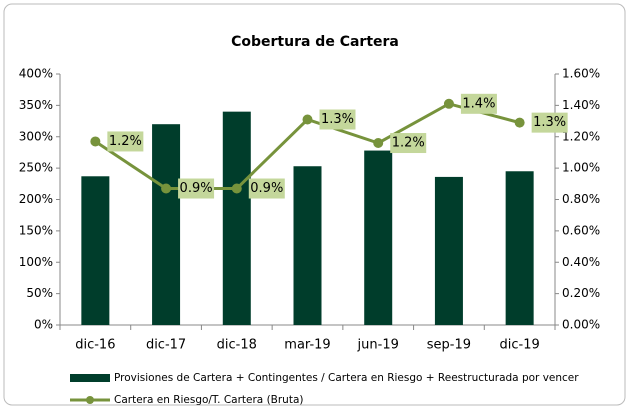 The image size is (630, 413). Describe the element at coordinates (581, 105) in the screenshot. I see `y2-tick-label: 1.40%` at that location.